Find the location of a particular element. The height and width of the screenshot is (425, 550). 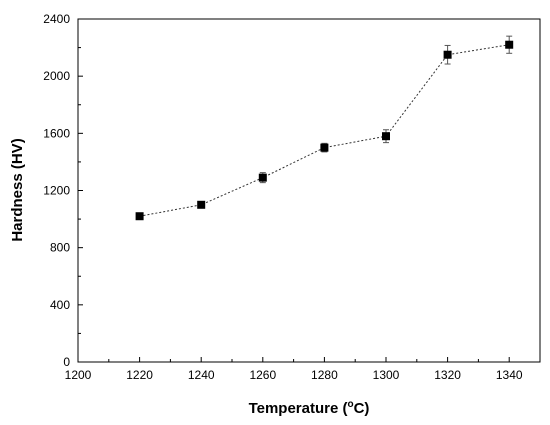

y-tick-label: 2400 is located at coordinates (56, 19).